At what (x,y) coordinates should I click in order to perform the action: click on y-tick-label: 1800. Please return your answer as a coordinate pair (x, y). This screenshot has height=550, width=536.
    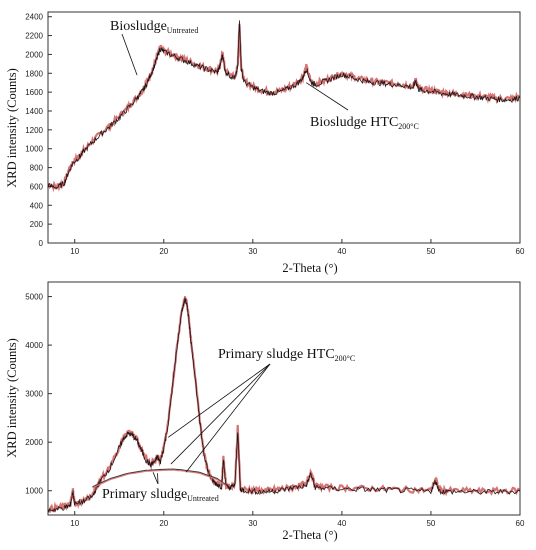
    Looking at the image, I should click on (34, 73).